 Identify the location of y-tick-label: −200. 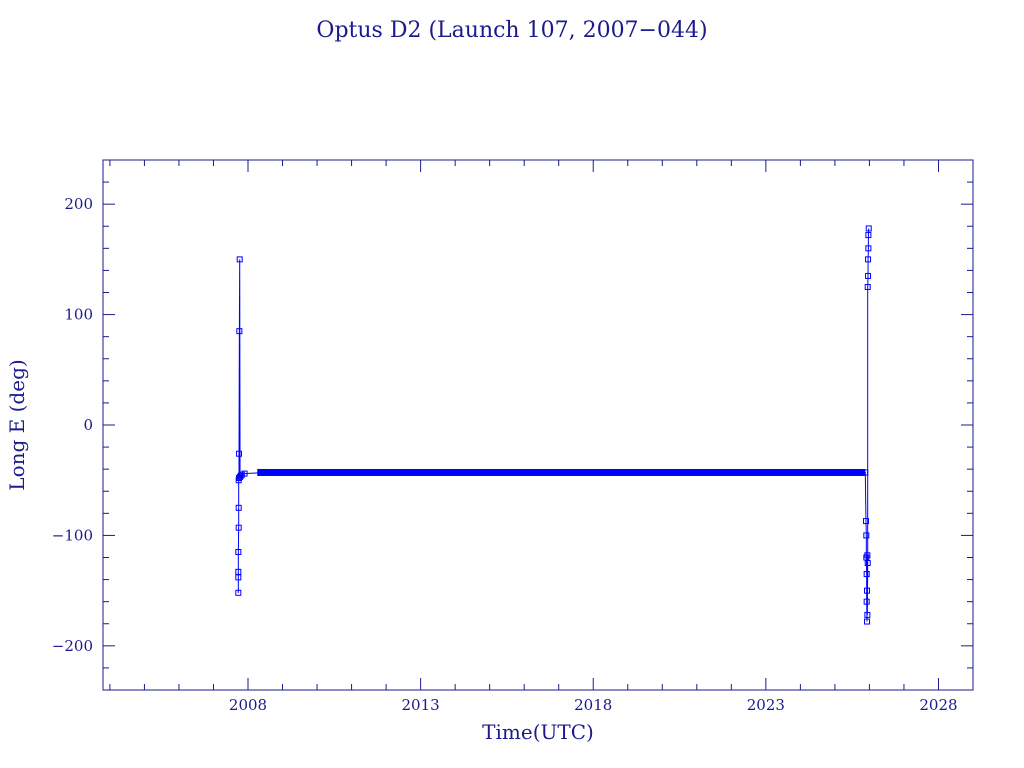
(72, 646).